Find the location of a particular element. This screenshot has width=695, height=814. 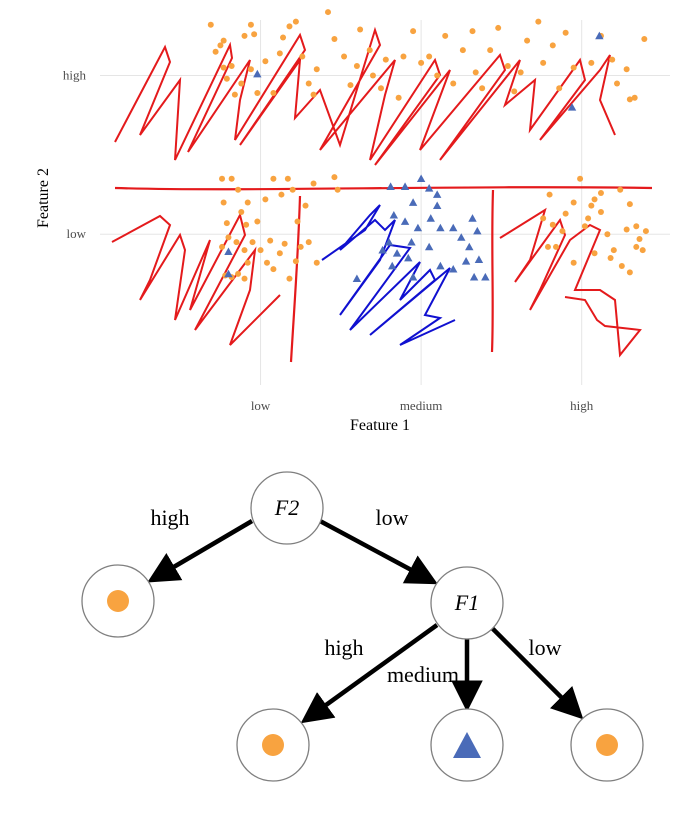

red-scribble-top-region is located at coordinates (365, 96).